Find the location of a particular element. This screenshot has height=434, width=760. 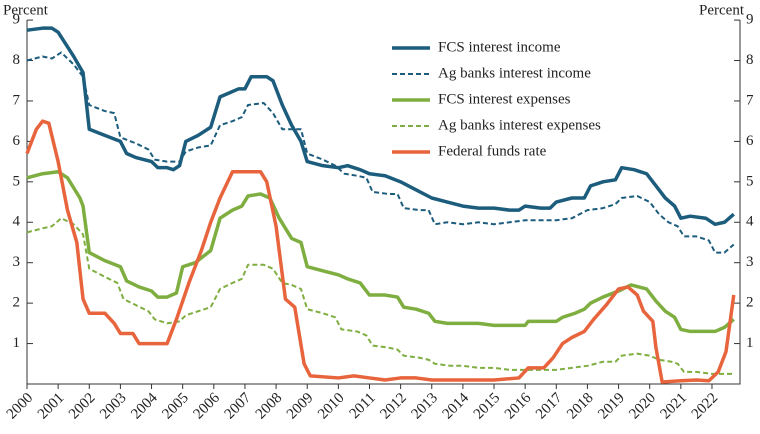

x-tick-label: 2012 is located at coordinates (393, 406).